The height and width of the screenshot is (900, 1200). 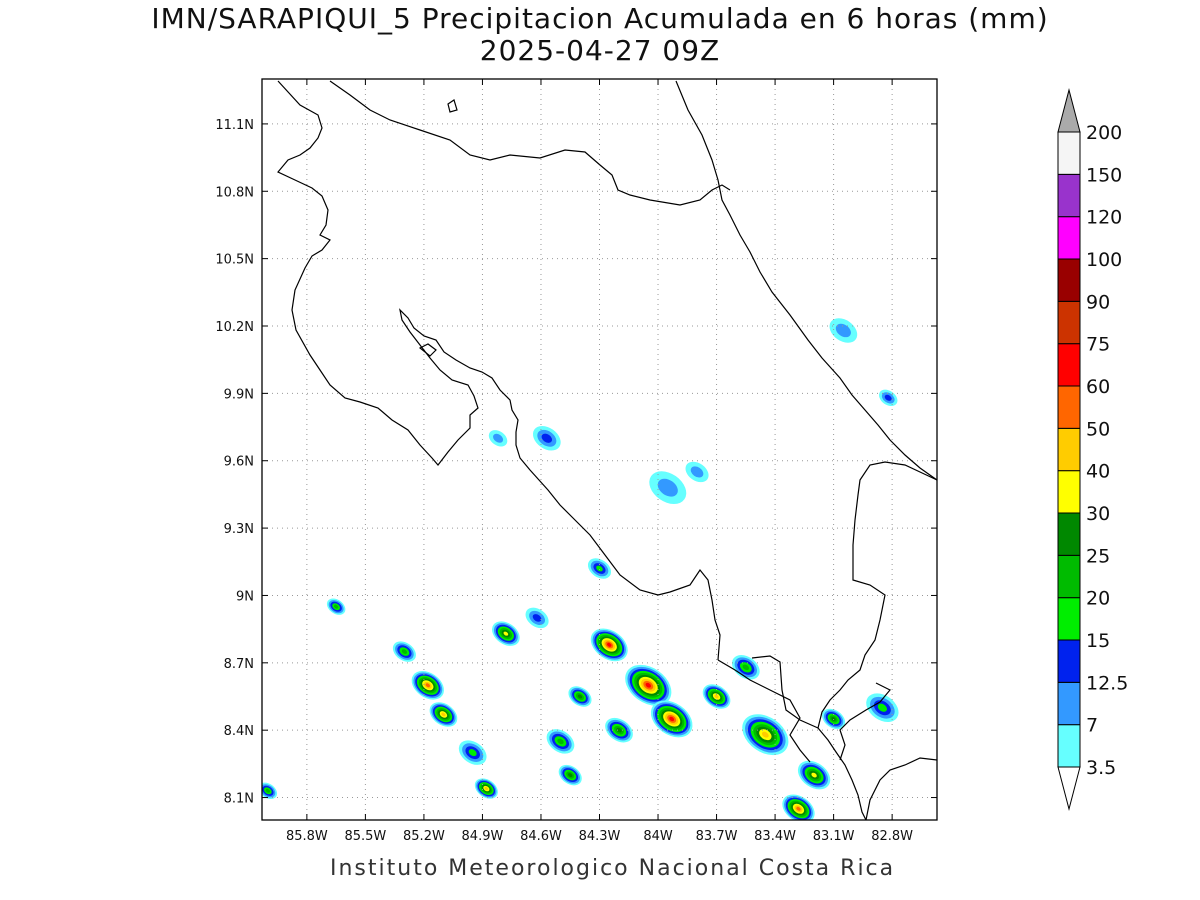 What do you see at coordinates (1069, 788) in the screenshot?
I see `colorbar-under-arrow` at bounding box center [1069, 788].